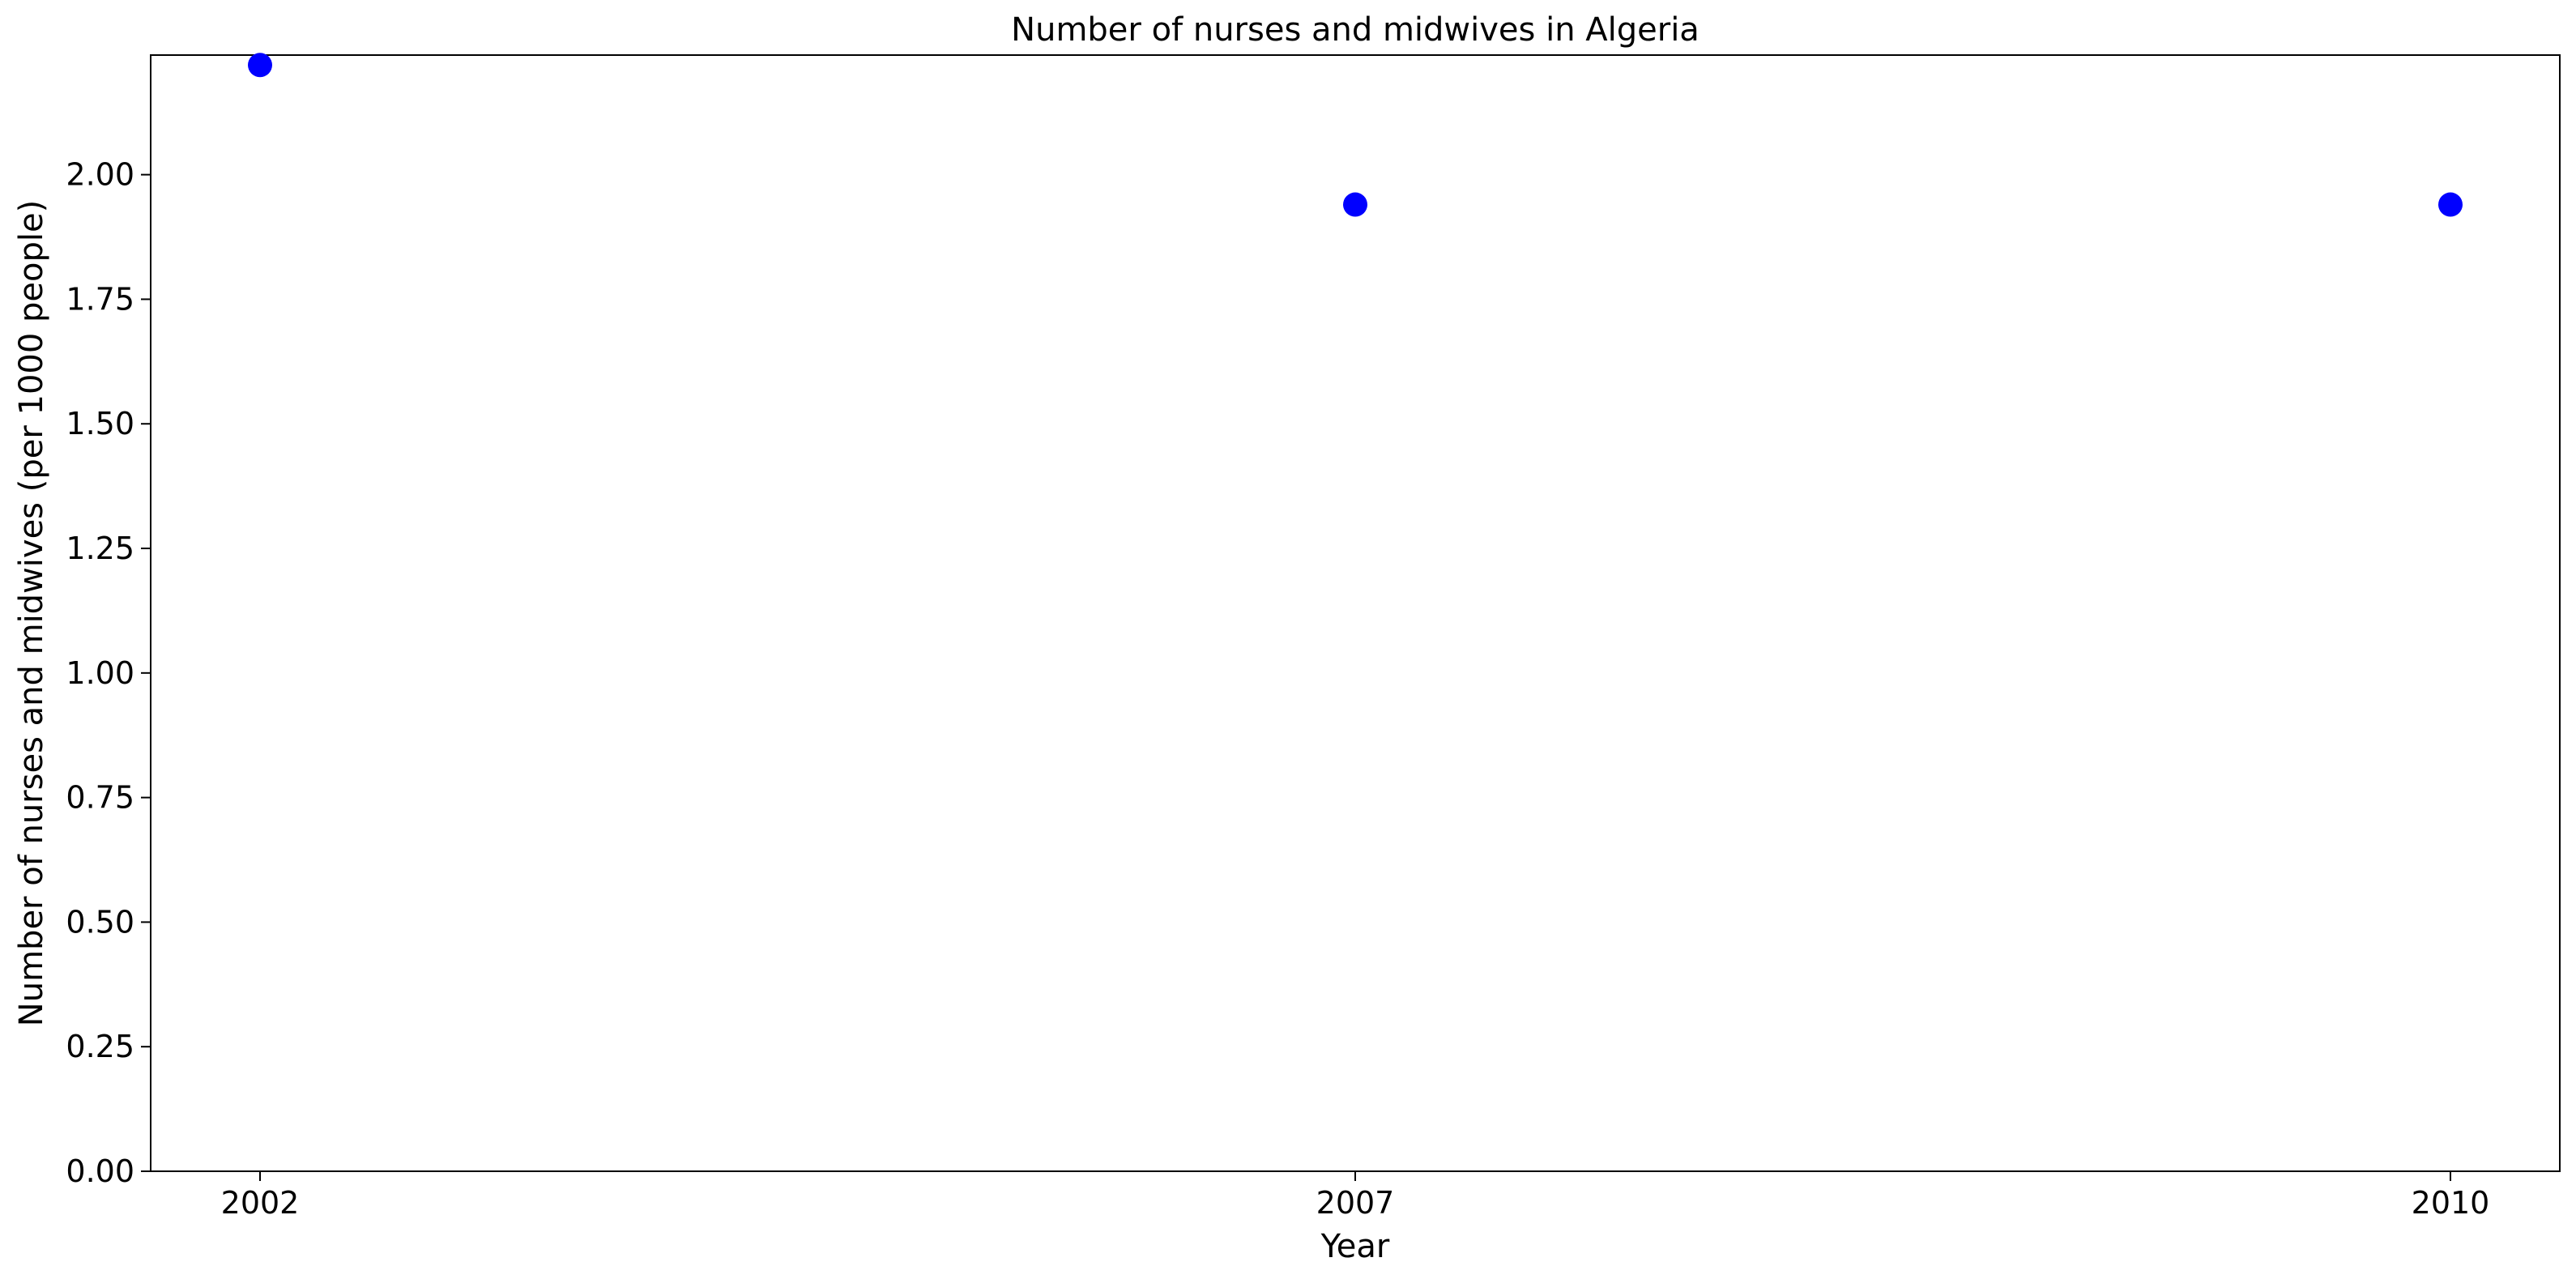 This screenshot has width=2576, height=1279. I want to click on x-axis: 2002 2007 2010, so click(1356, 1196).